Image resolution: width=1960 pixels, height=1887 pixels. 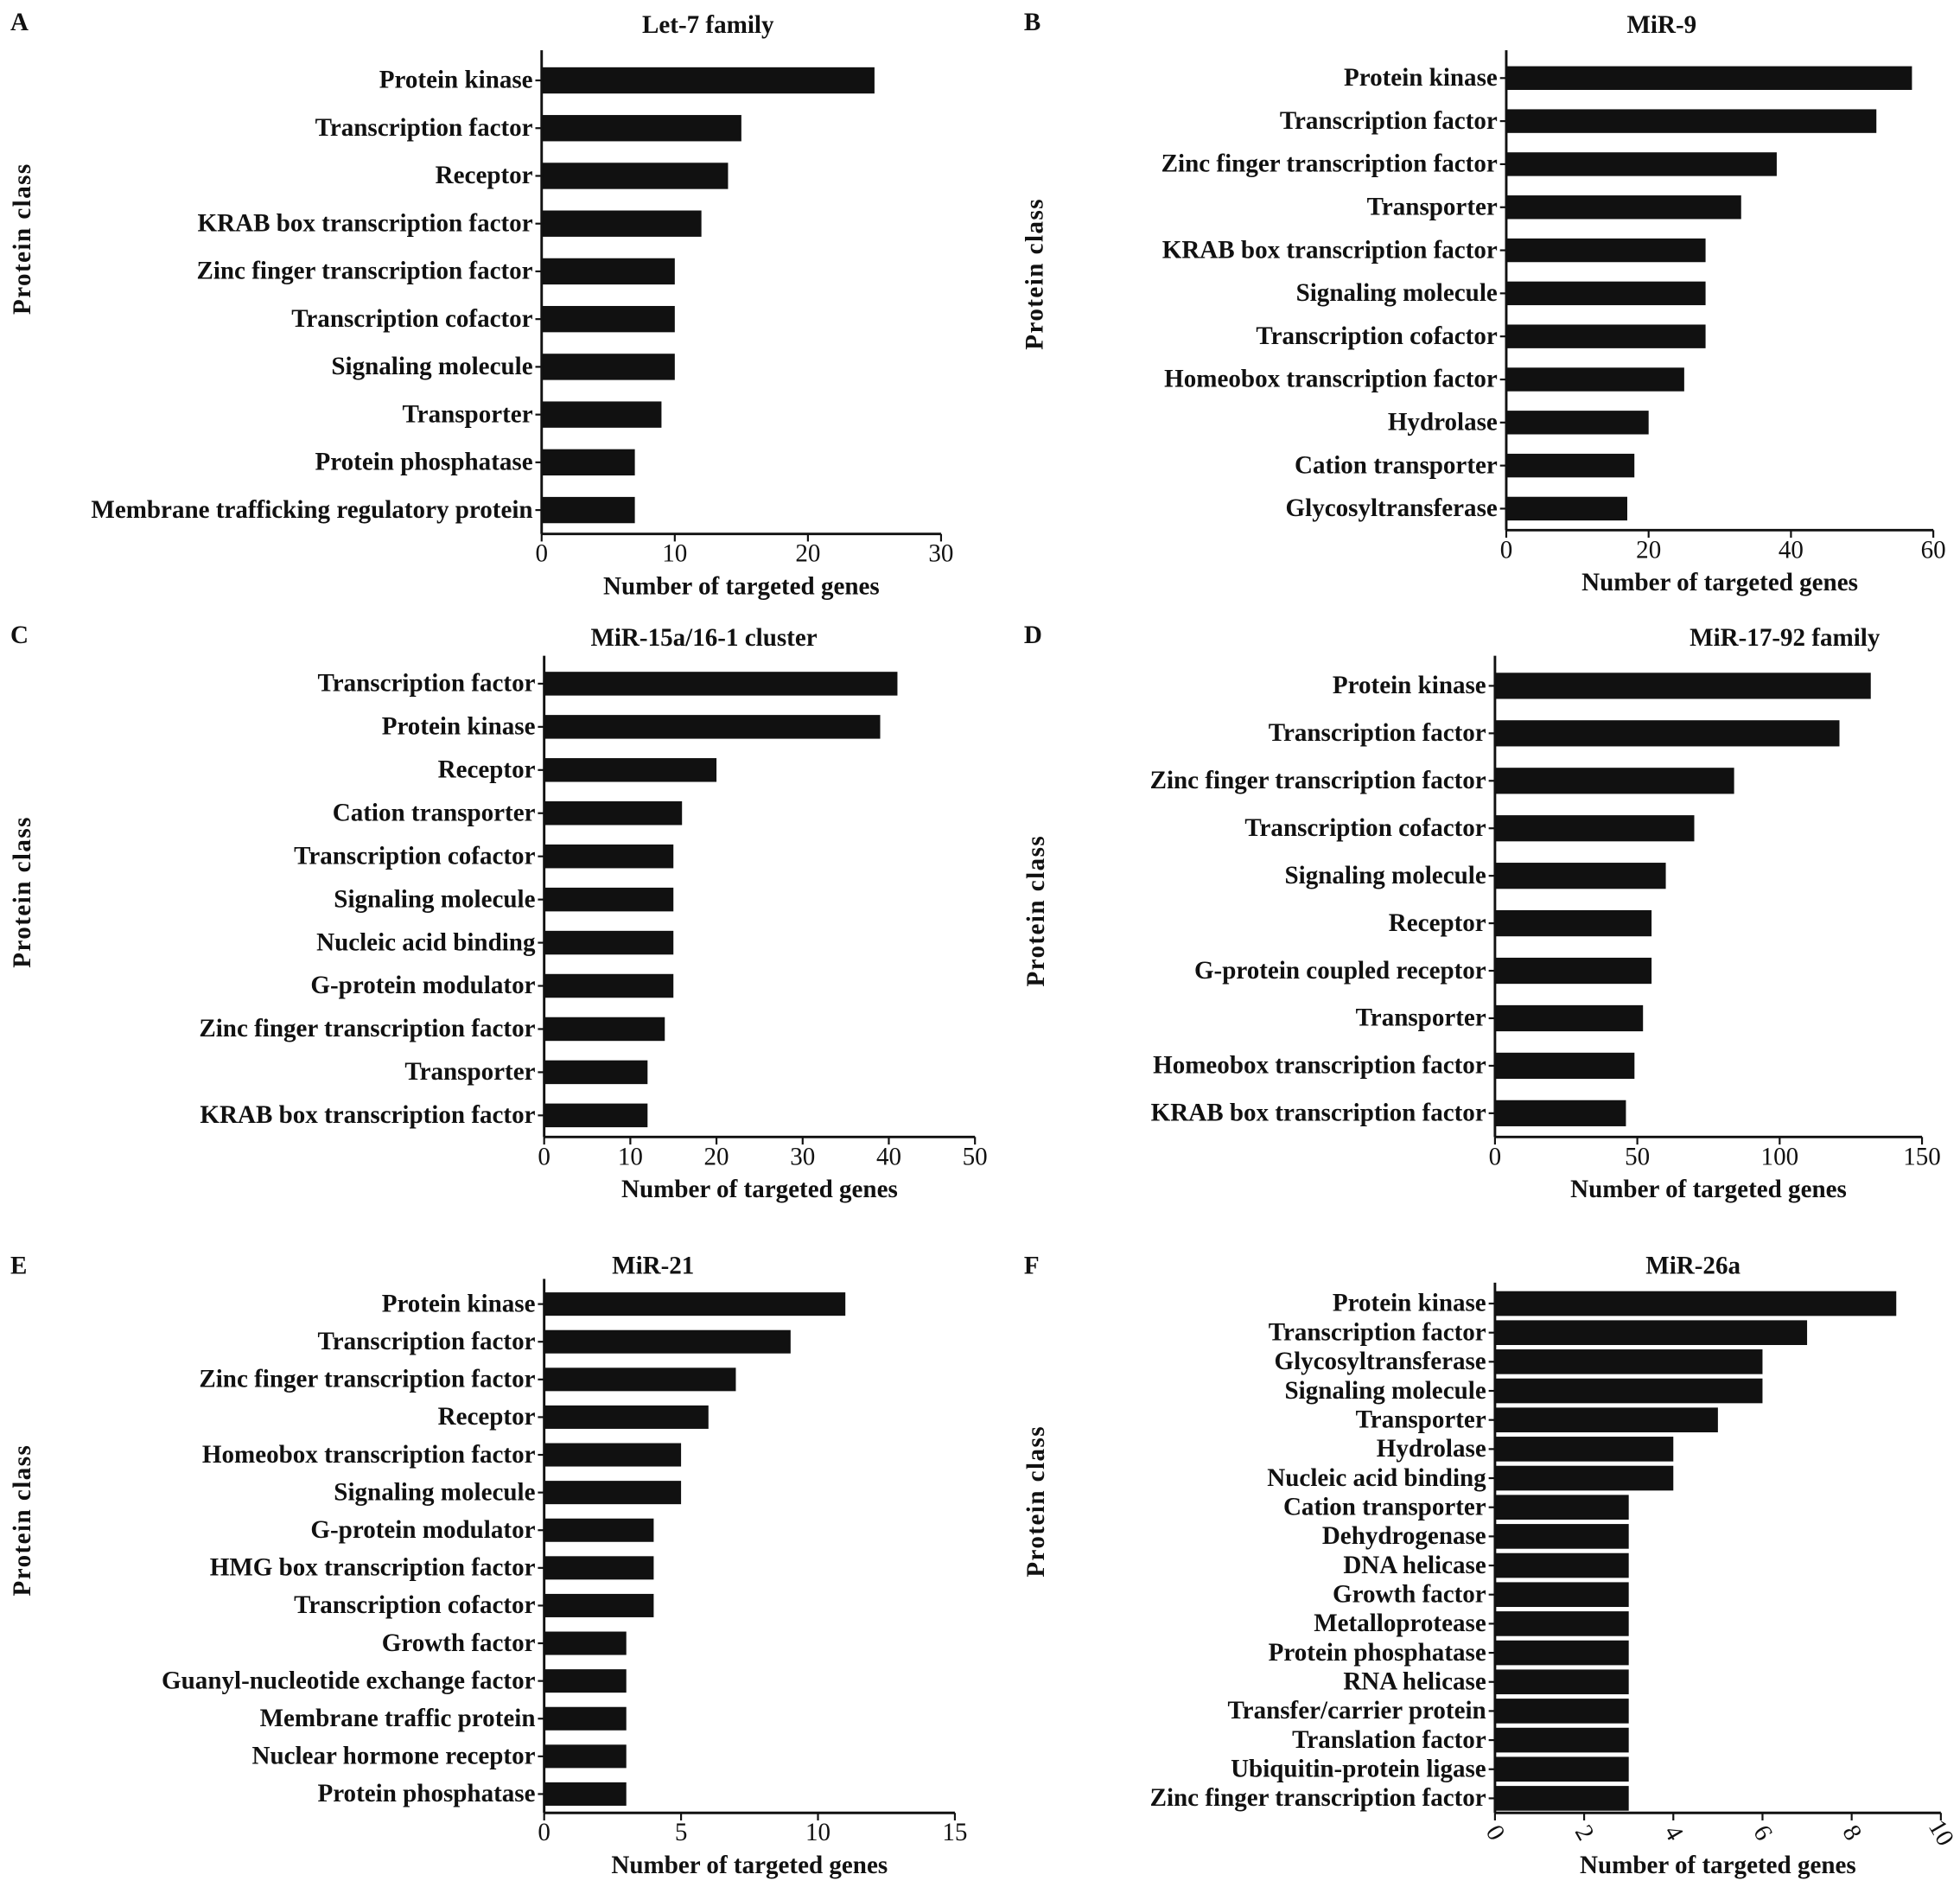 I want to click on x-tick-label: 4, so click(x=1673, y=1833).